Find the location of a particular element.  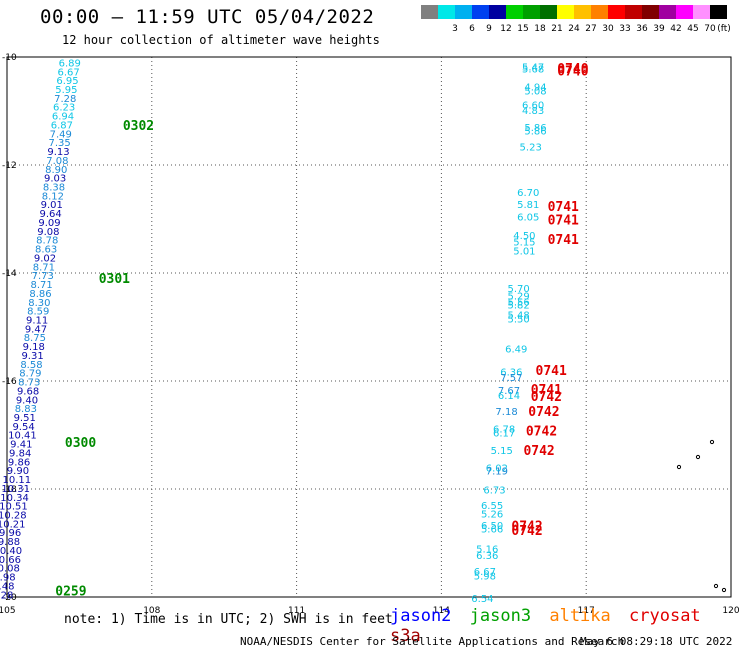

legend-tick-label: 39 is located at coordinates (659, 29).